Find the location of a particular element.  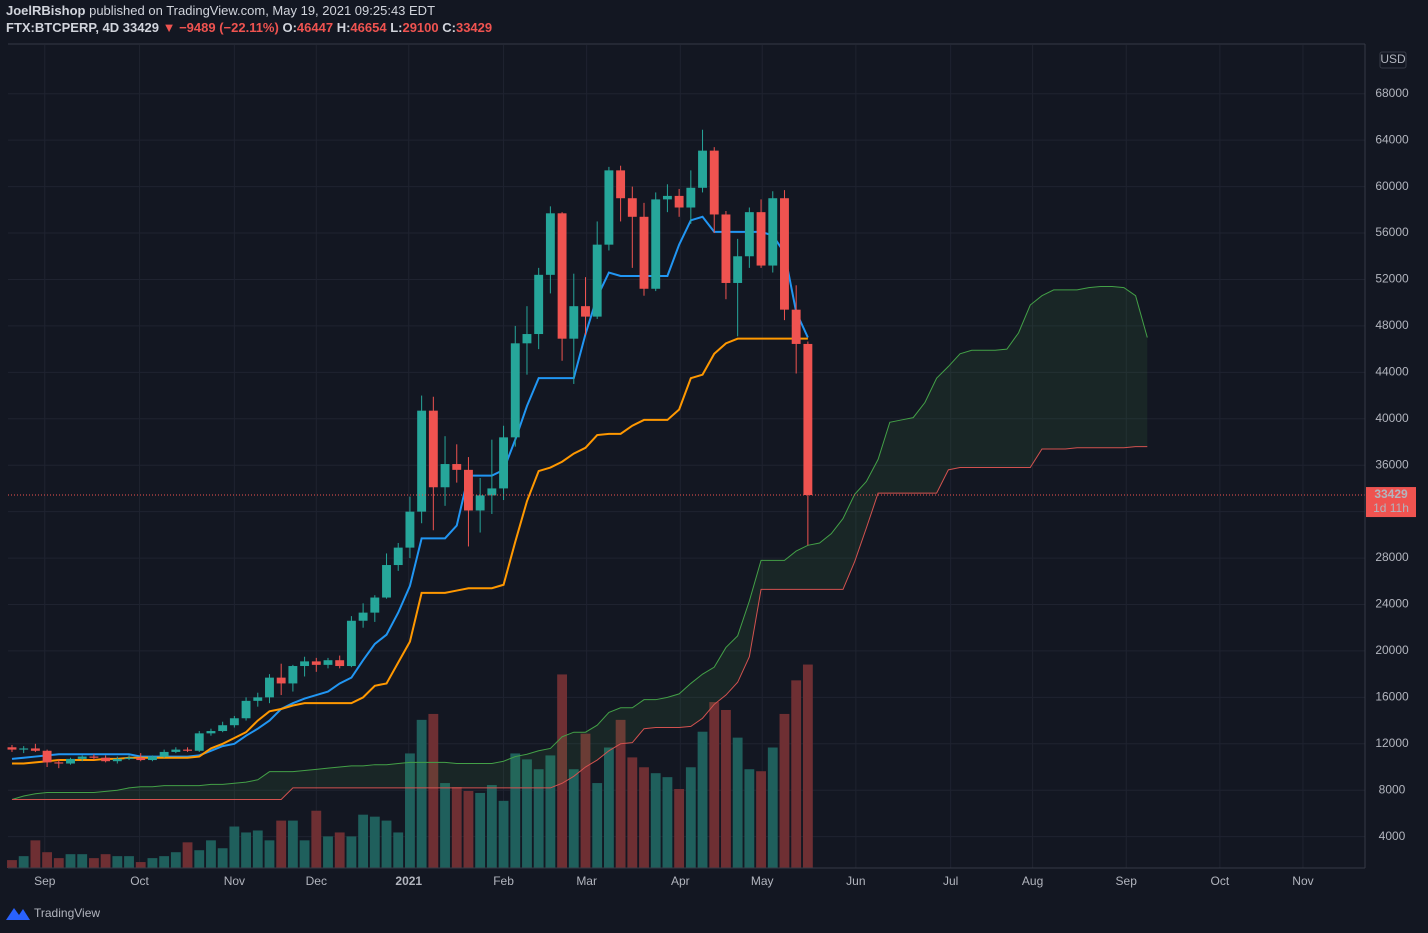

y-tick-label: 20000 is located at coordinates (1392, 650).